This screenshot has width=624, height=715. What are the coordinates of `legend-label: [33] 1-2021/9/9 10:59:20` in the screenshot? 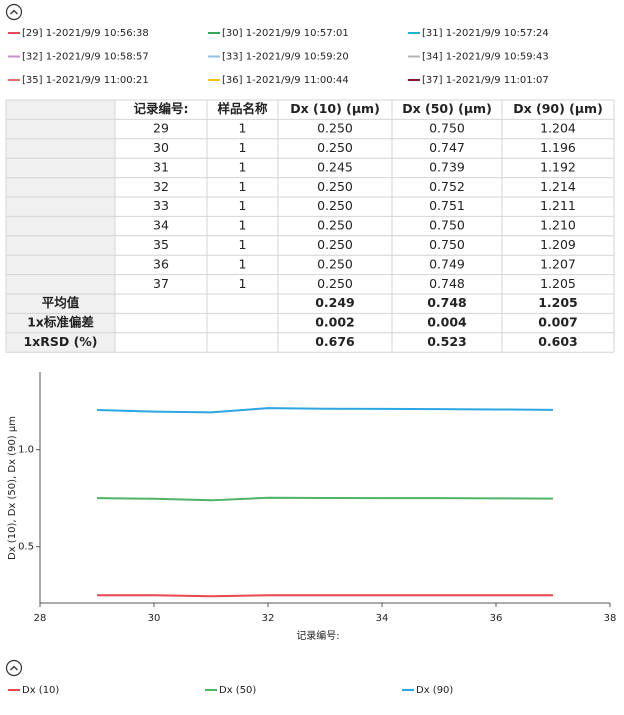 It's located at (285, 57).